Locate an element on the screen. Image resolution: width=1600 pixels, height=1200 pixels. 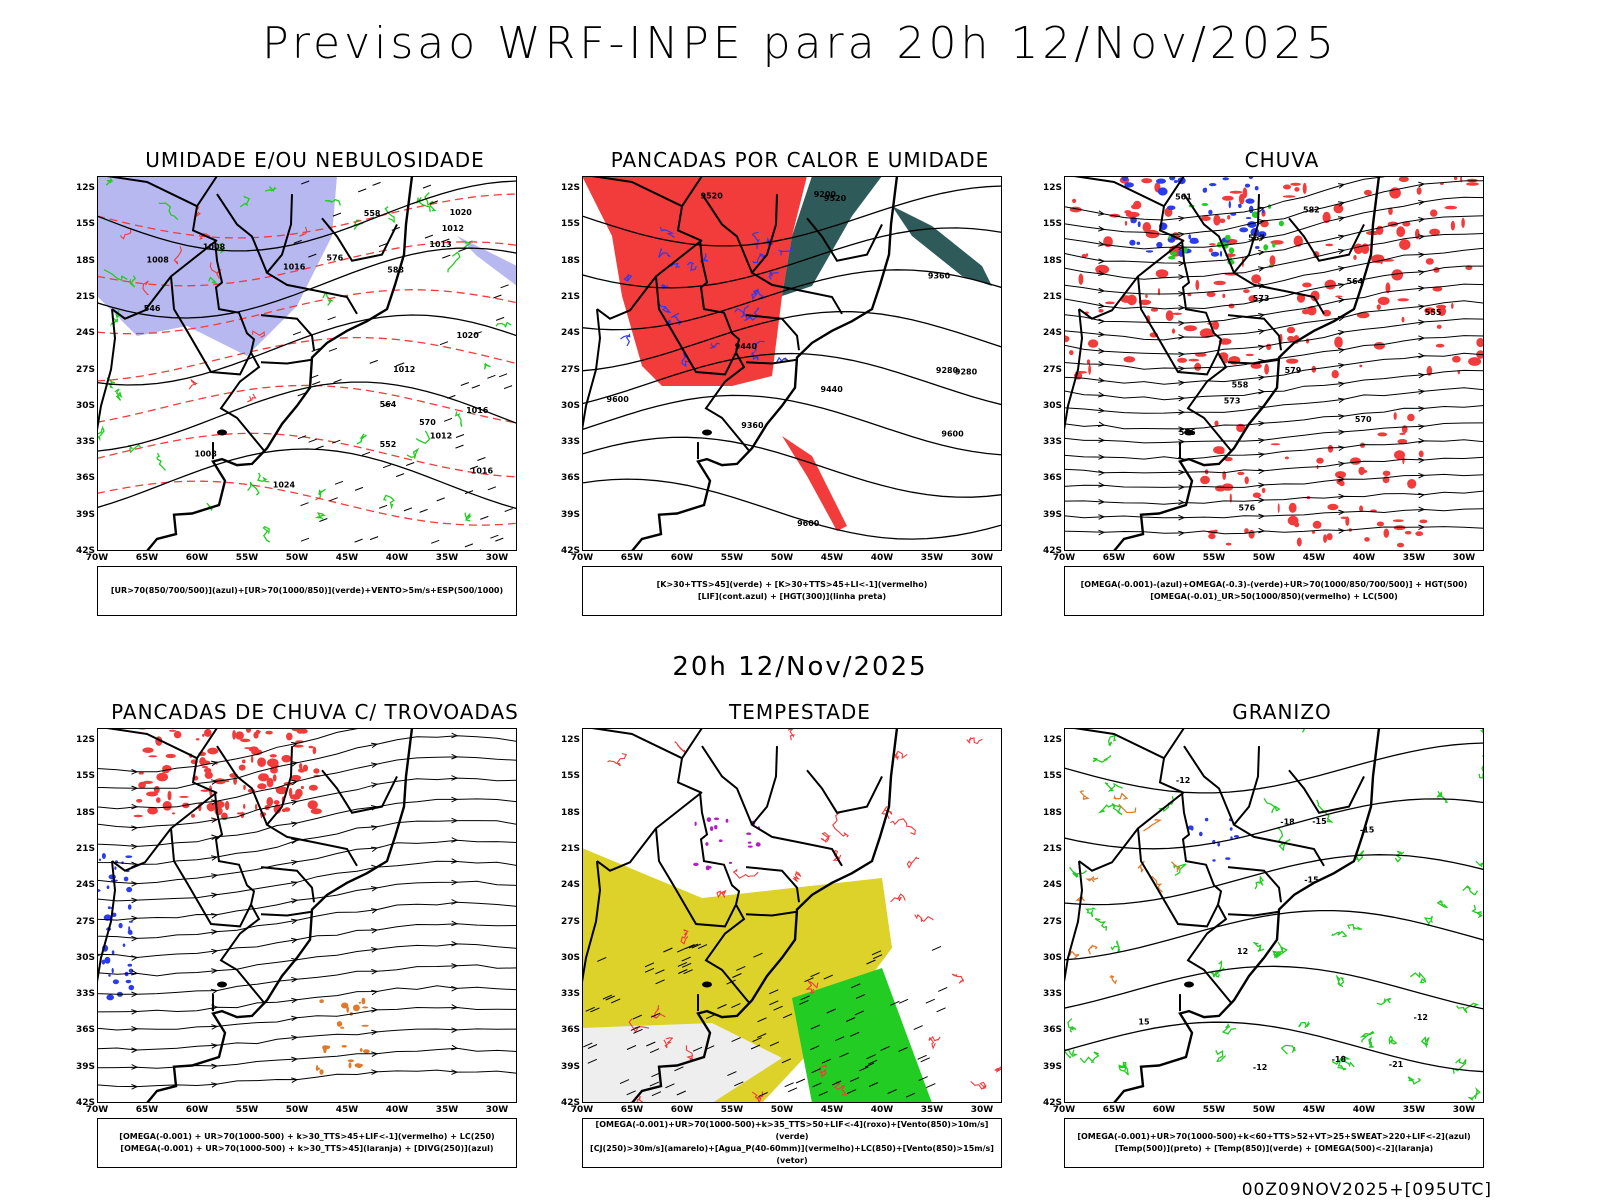
contour-label: 1012 is located at coordinates (453, 228).